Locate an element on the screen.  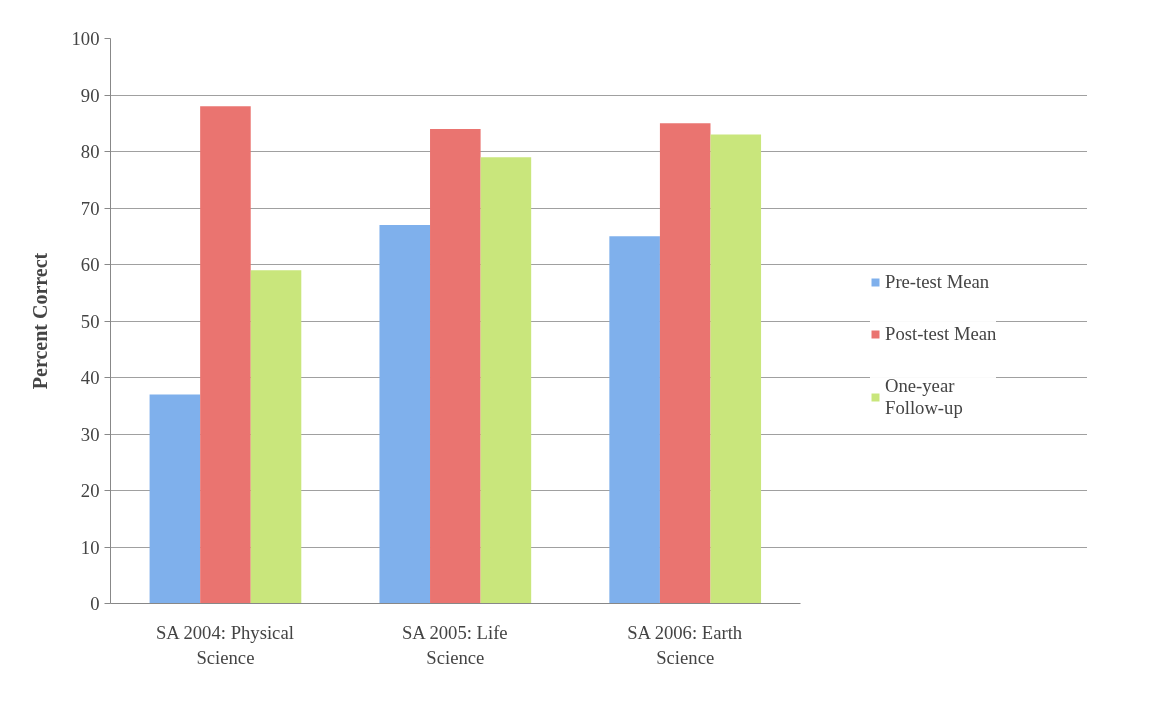
y-axis-title: Percent Correct is located at coordinates (39, 321).